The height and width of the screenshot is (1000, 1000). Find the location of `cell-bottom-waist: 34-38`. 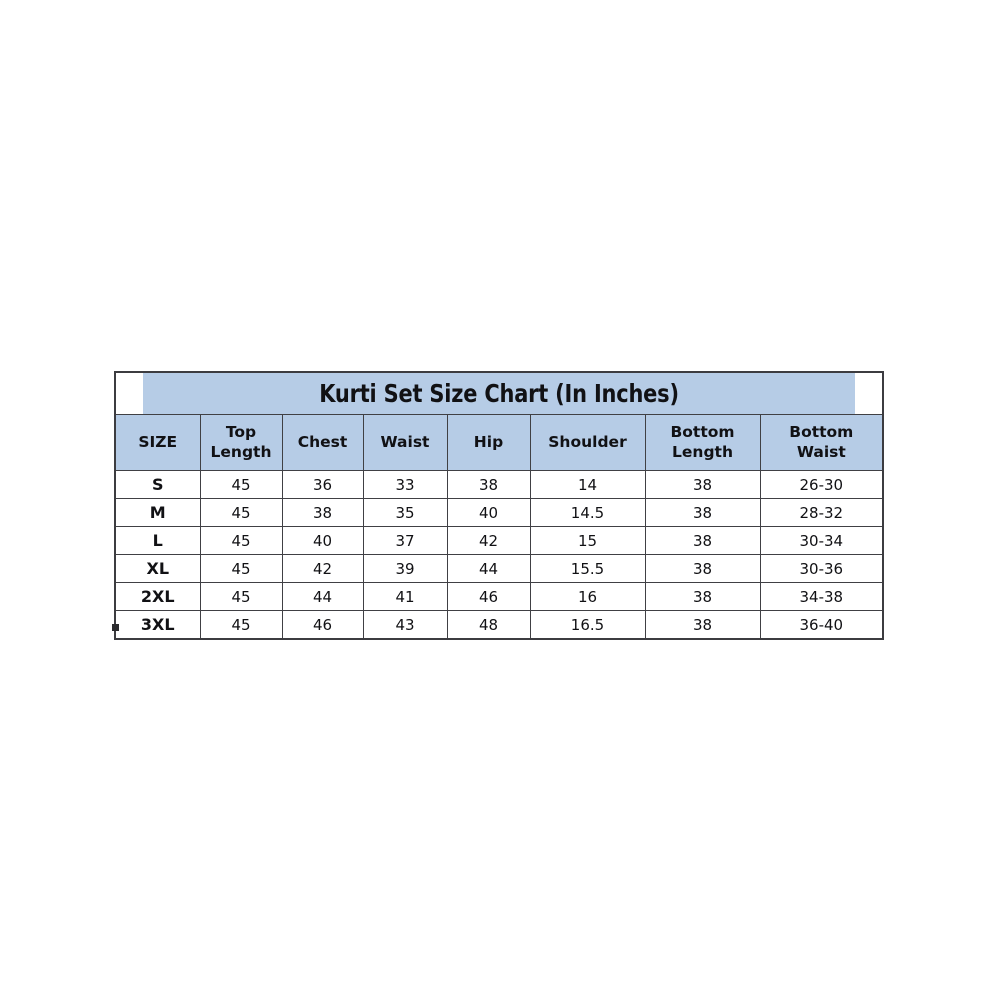

cell-bottom-waist: 34-38 is located at coordinates (821, 596).